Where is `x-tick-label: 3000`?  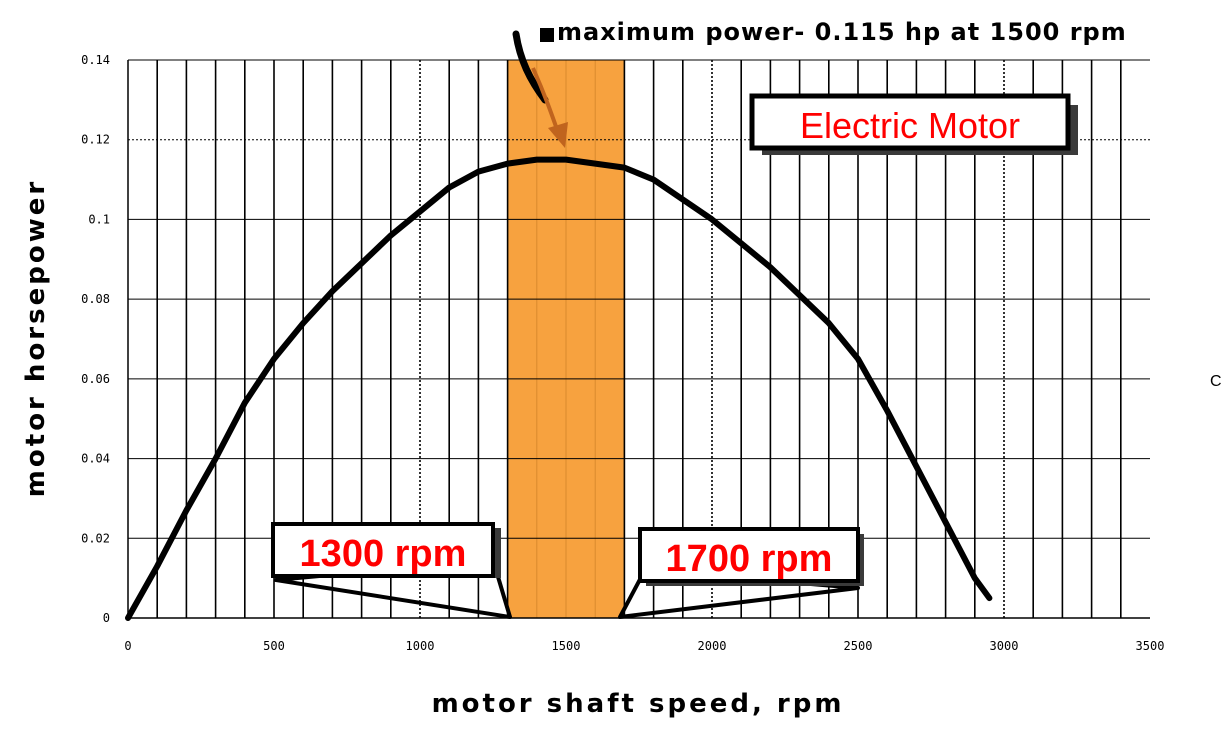
x-tick-label: 3000 is located at coordinates (1004, 646).